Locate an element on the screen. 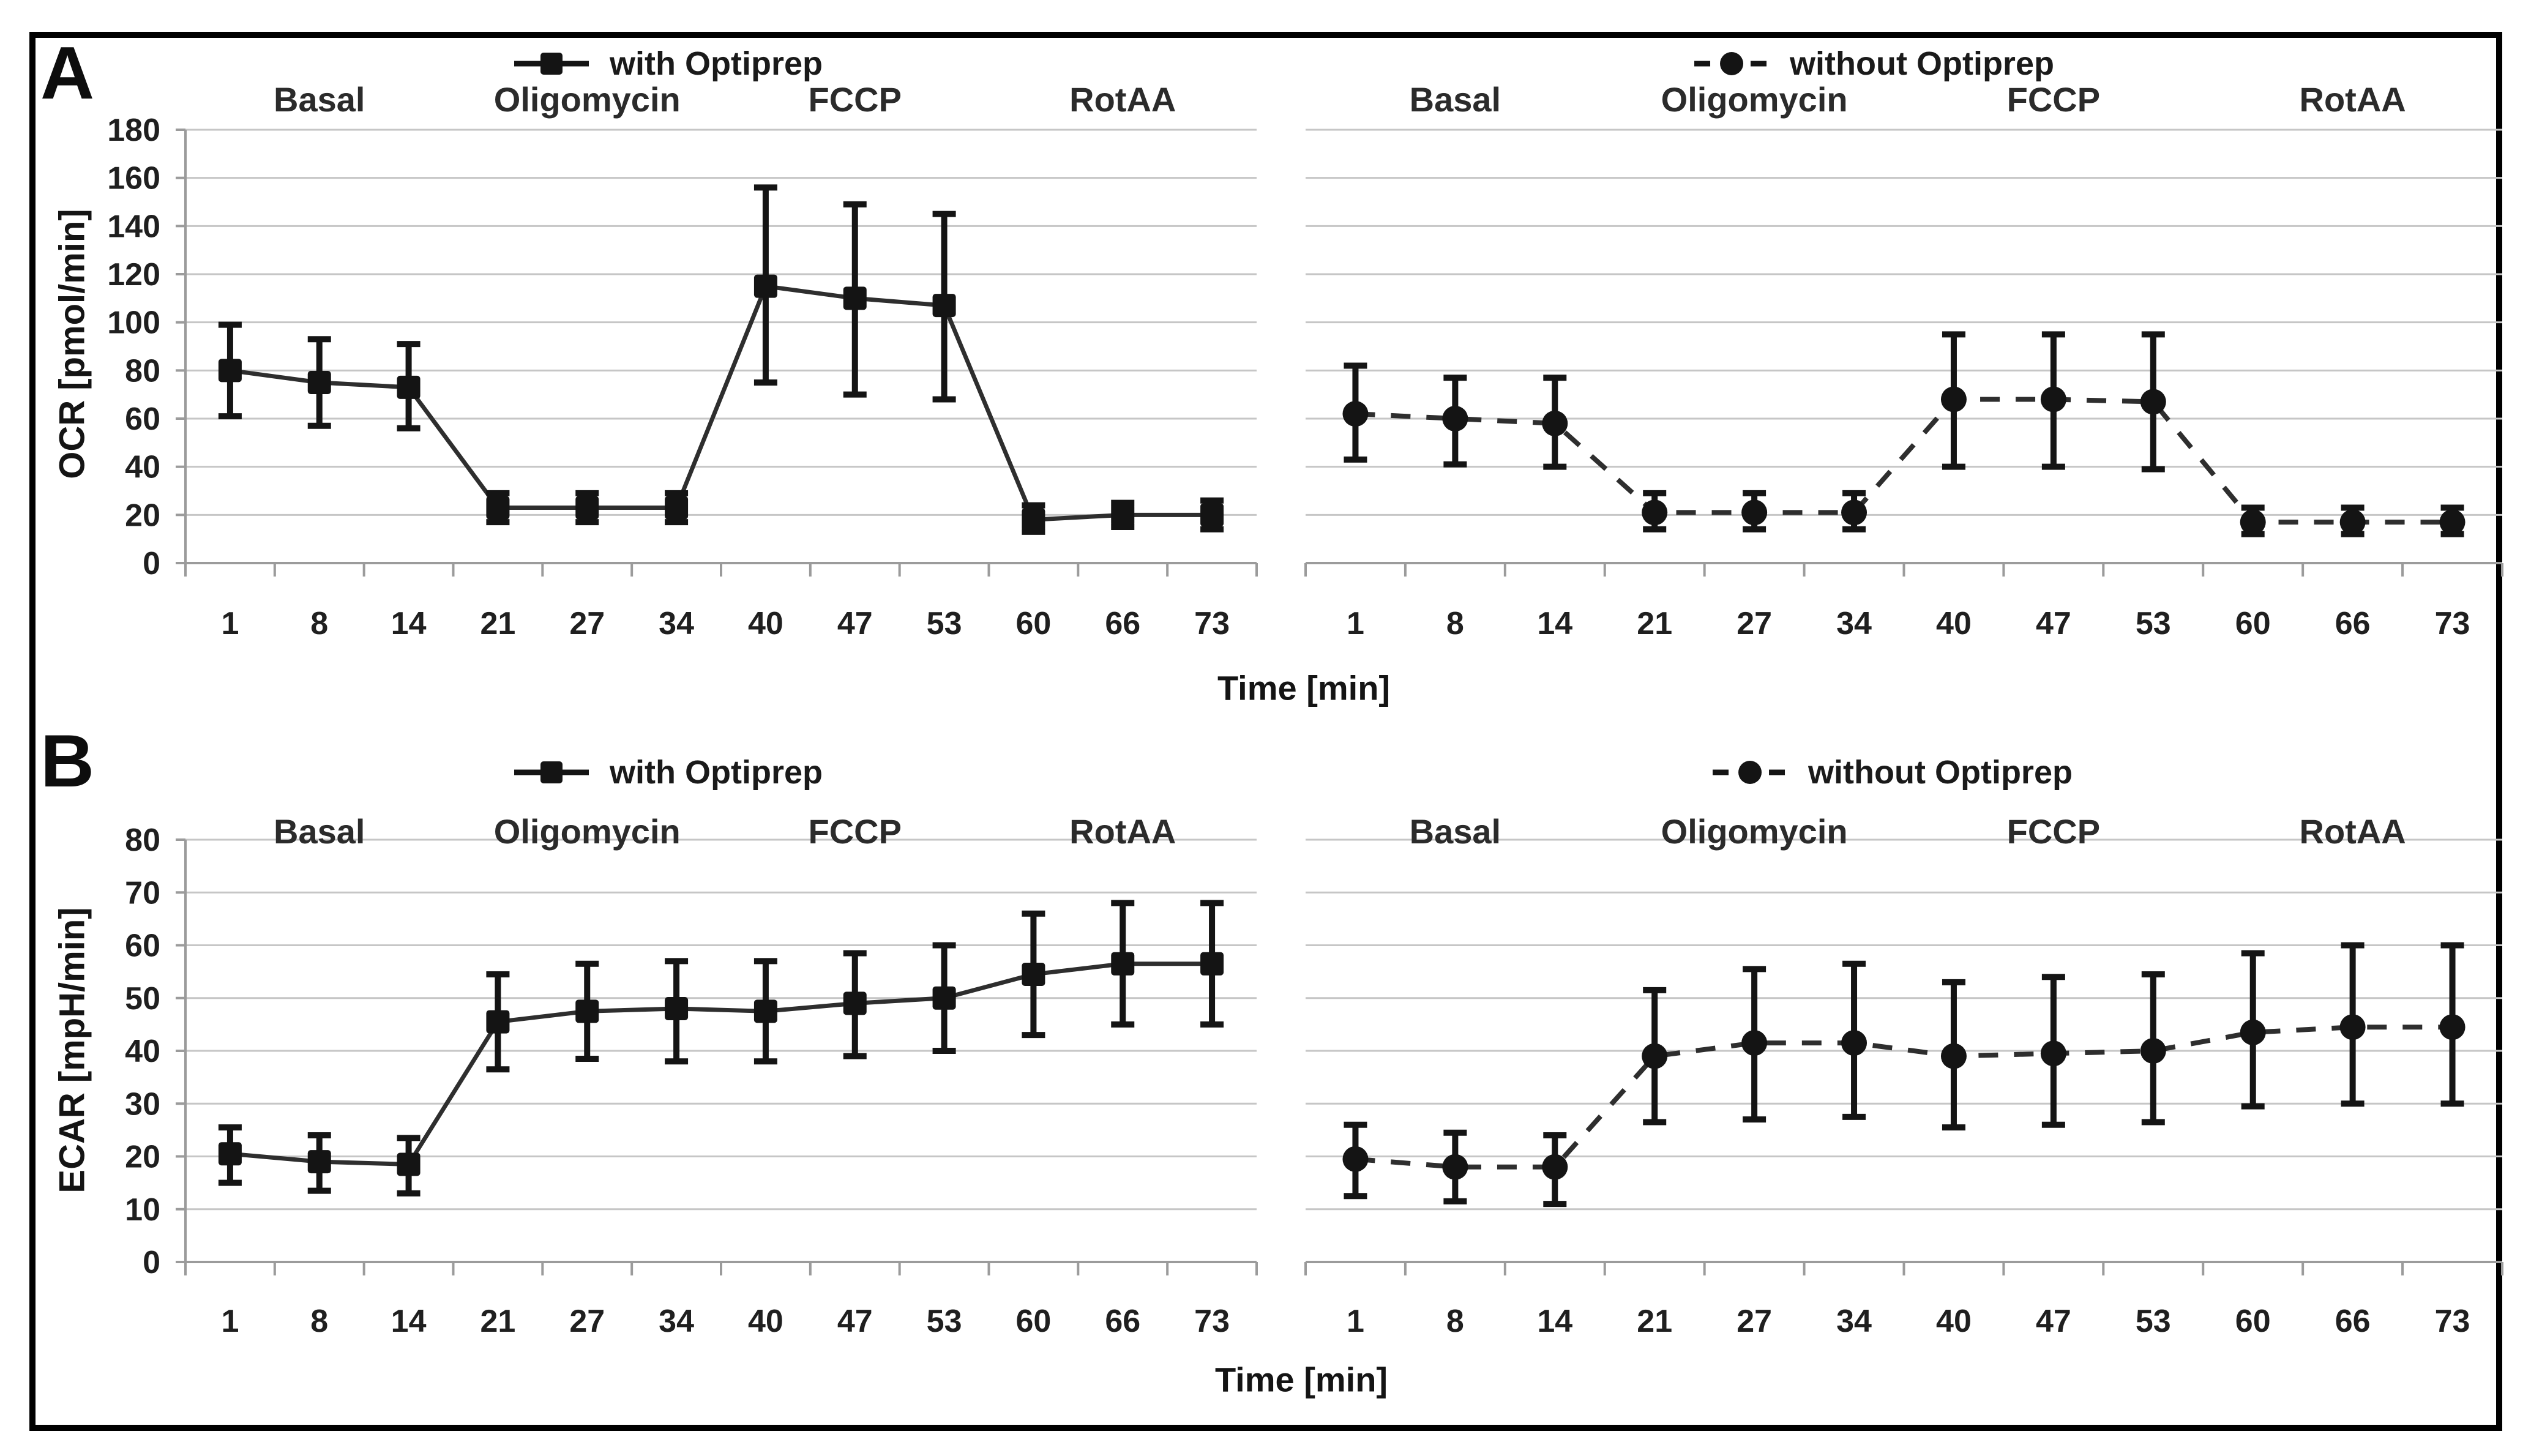 The height and width of the screenshot is (1456, 2531). dashed-circle-legend-marker-icon is located at coordinates (1750, 772).